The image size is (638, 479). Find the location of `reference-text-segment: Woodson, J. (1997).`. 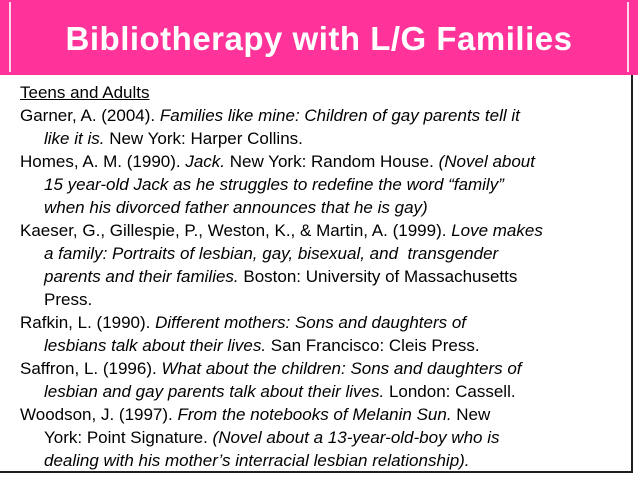

reference-text-segment: Woodson, J. (1997). is located at coordinates (99, 414).